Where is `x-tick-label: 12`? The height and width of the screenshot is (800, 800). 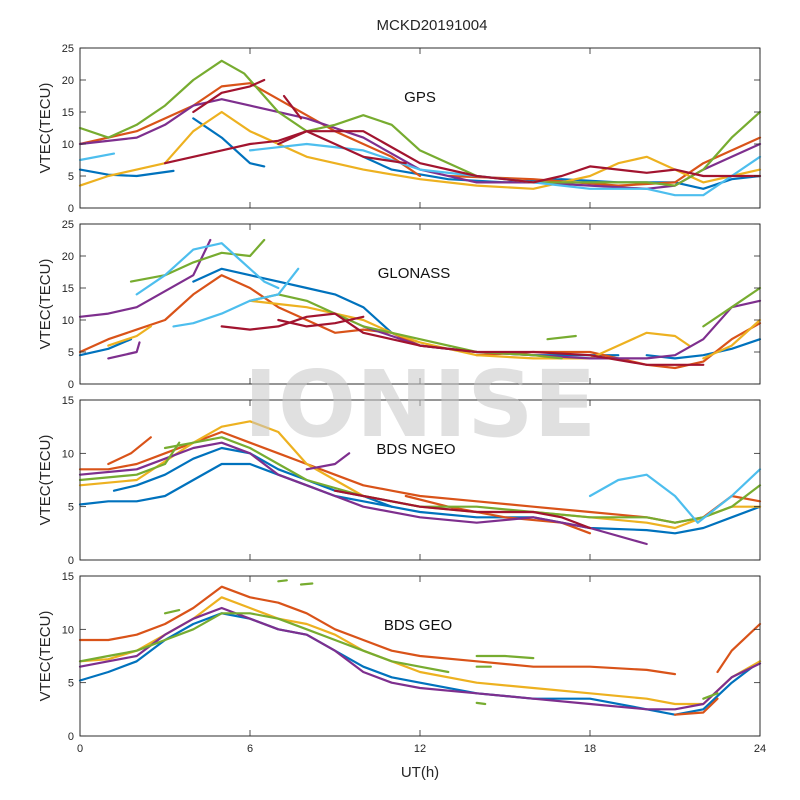 x-tick-label: 12 is located at coordinates (420, 749).